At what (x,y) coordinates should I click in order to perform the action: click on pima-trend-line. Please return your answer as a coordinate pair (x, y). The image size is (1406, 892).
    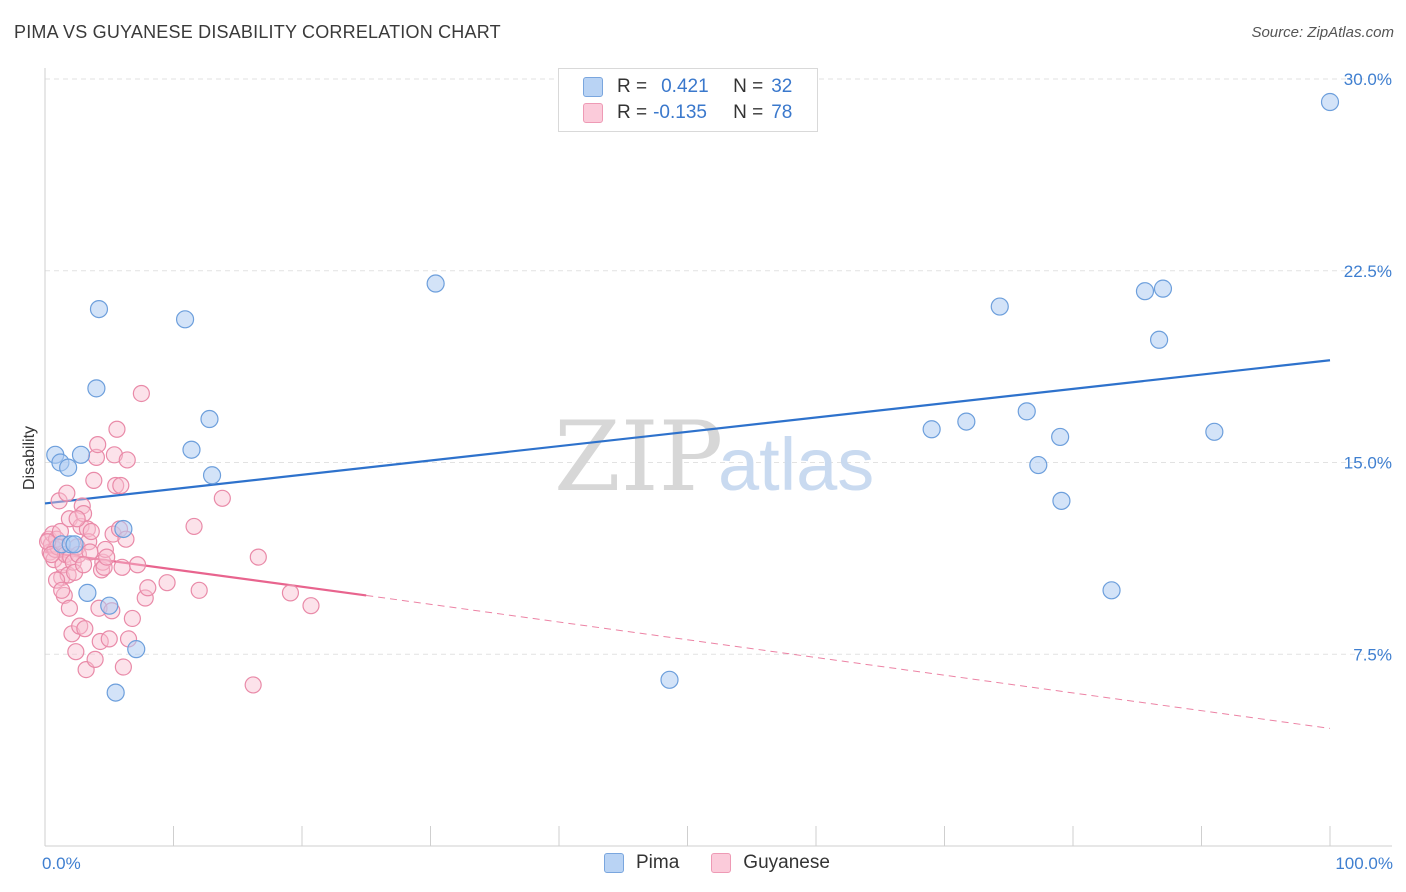
    Looking at the image, I should click on (687, 432).